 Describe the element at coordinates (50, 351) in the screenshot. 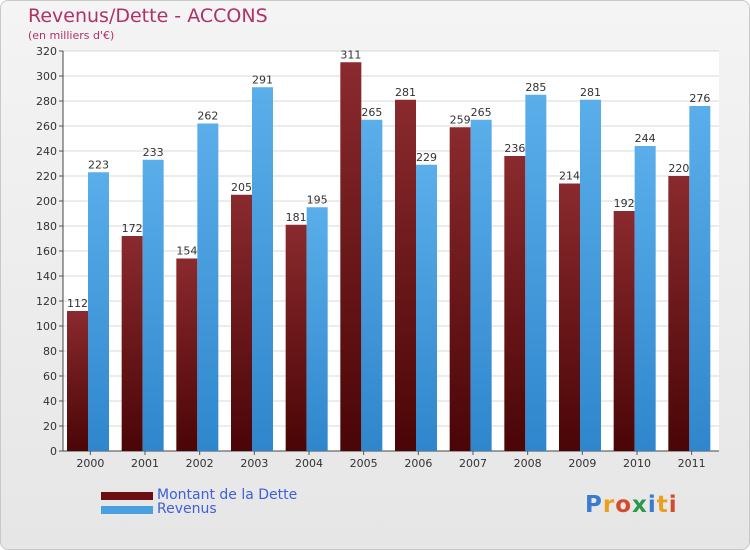

I see `y-tick-label: 80` at that location.